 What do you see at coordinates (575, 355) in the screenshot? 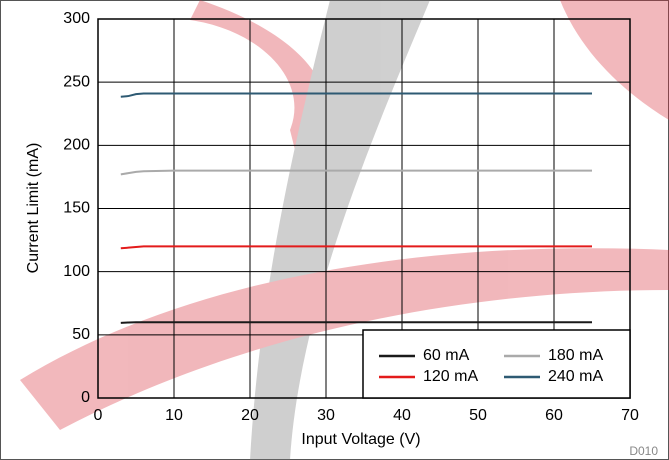
I see `legend-label: 180 mA` at bounding box center [575, 355].